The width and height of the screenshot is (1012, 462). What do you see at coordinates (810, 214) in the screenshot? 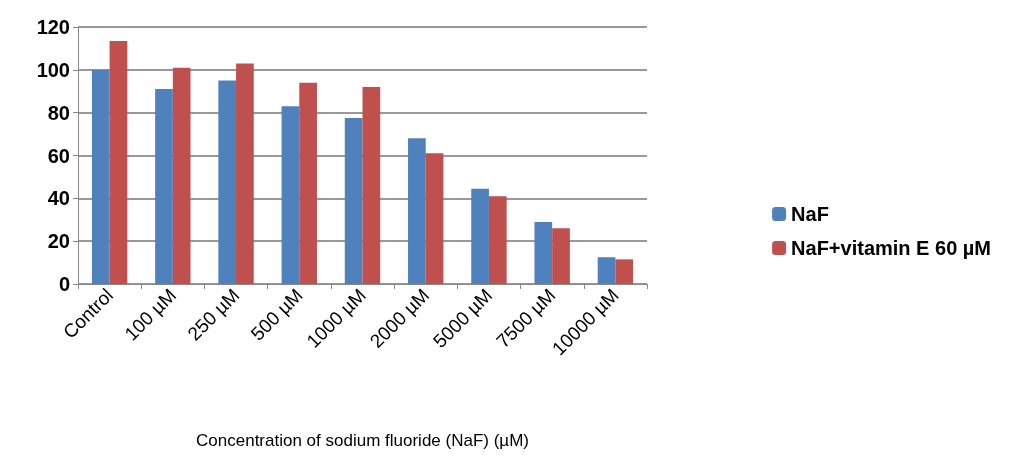
I see `legend-label: NaF` at bounding box center [810, 214].